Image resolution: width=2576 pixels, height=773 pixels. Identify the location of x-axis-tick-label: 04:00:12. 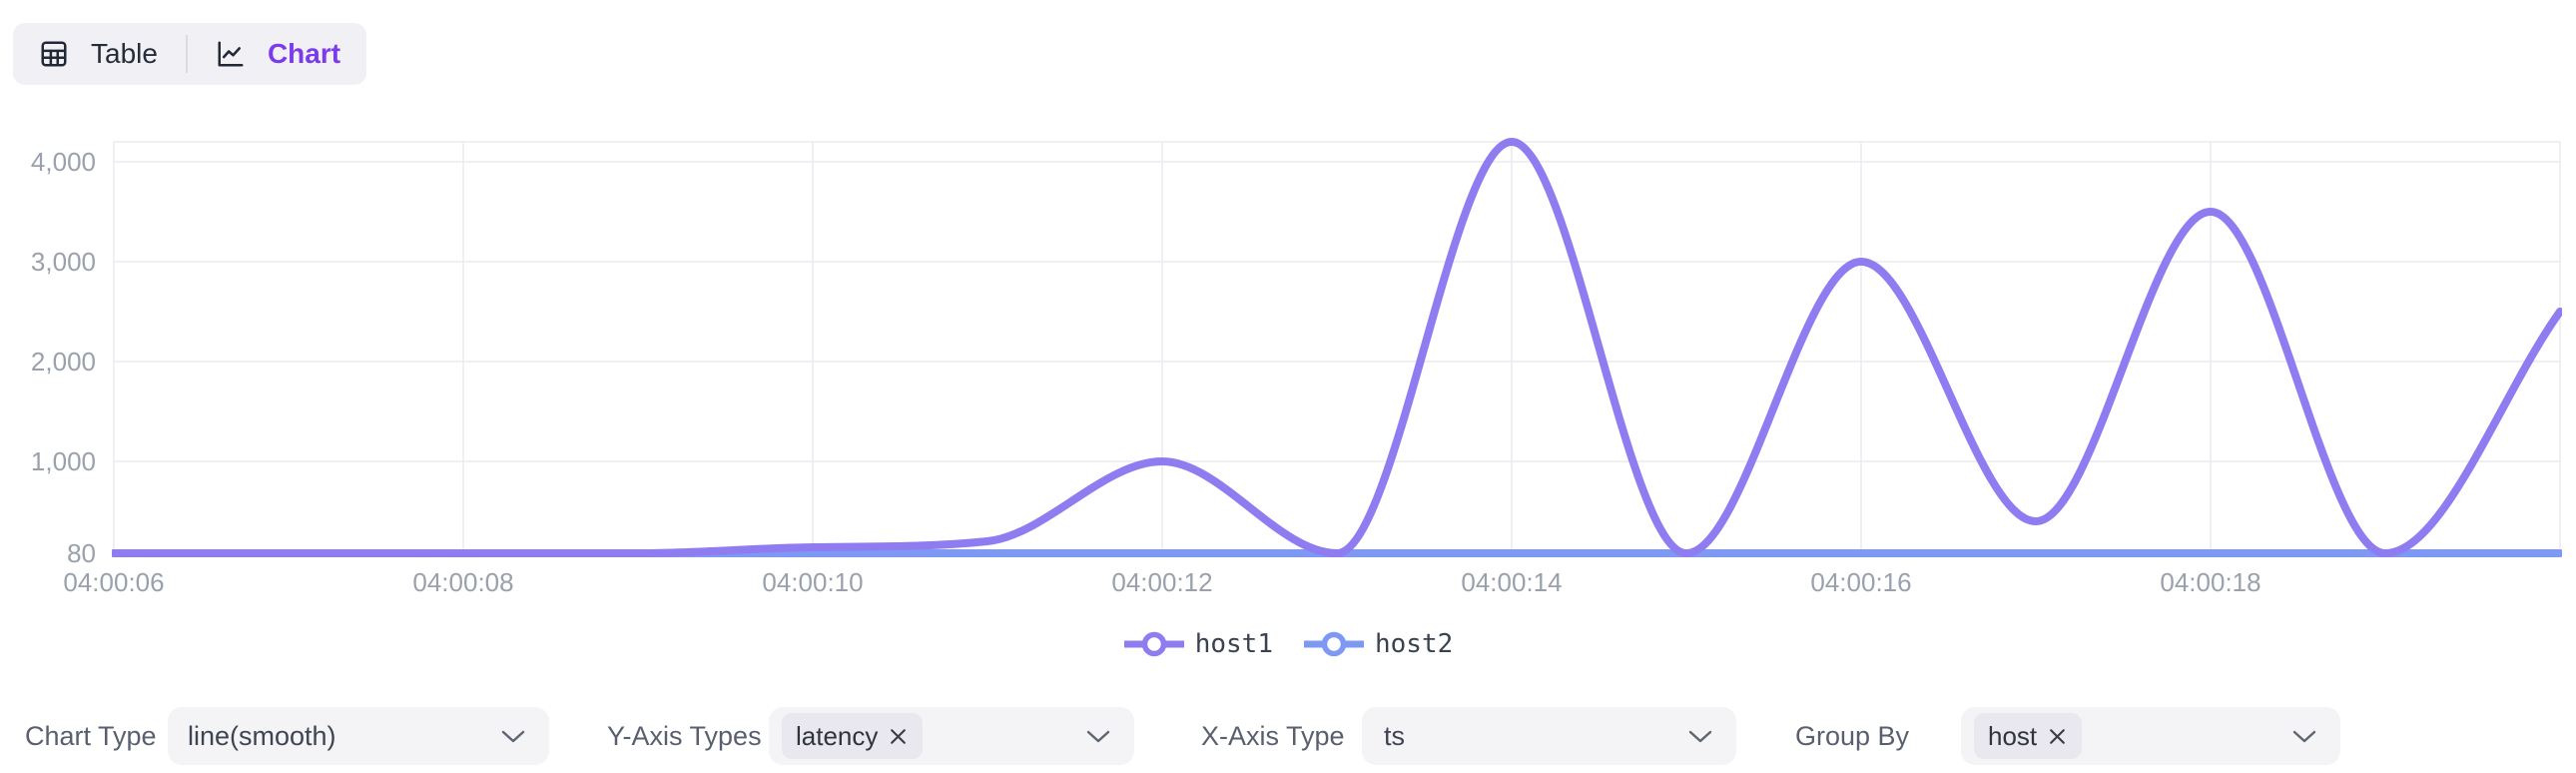
(1162, 582).